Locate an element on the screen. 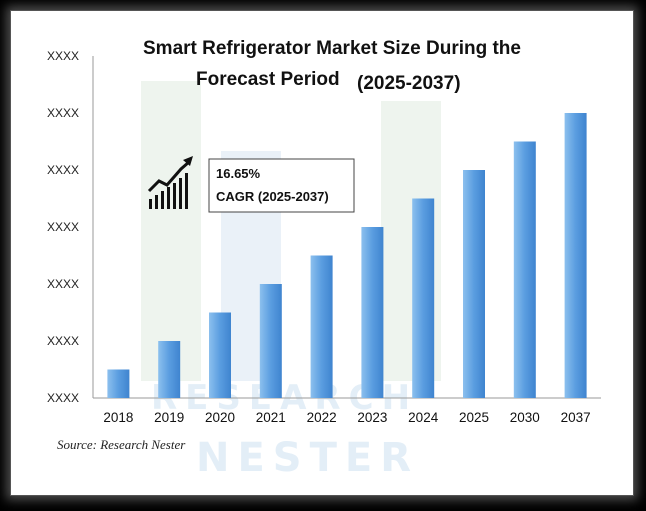 The image size is (646, 511). x-tick-label: 2019 is located at coordinates (169, 417).